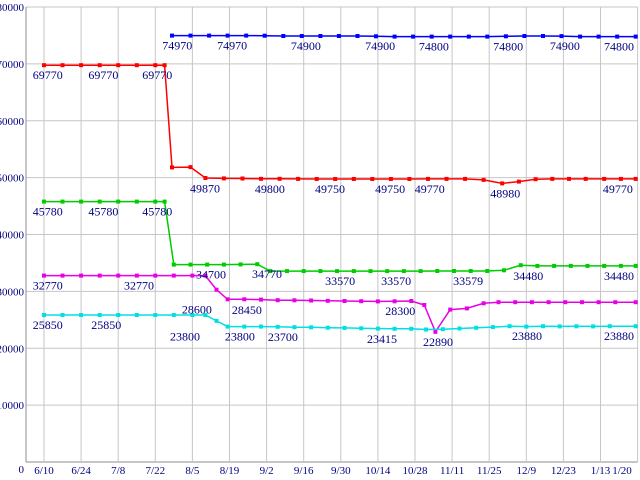  What do you see at coordinates (528, 276) in the screenshot?
I see `series-green-value-label: 34480` at bounding box center [528, 276].